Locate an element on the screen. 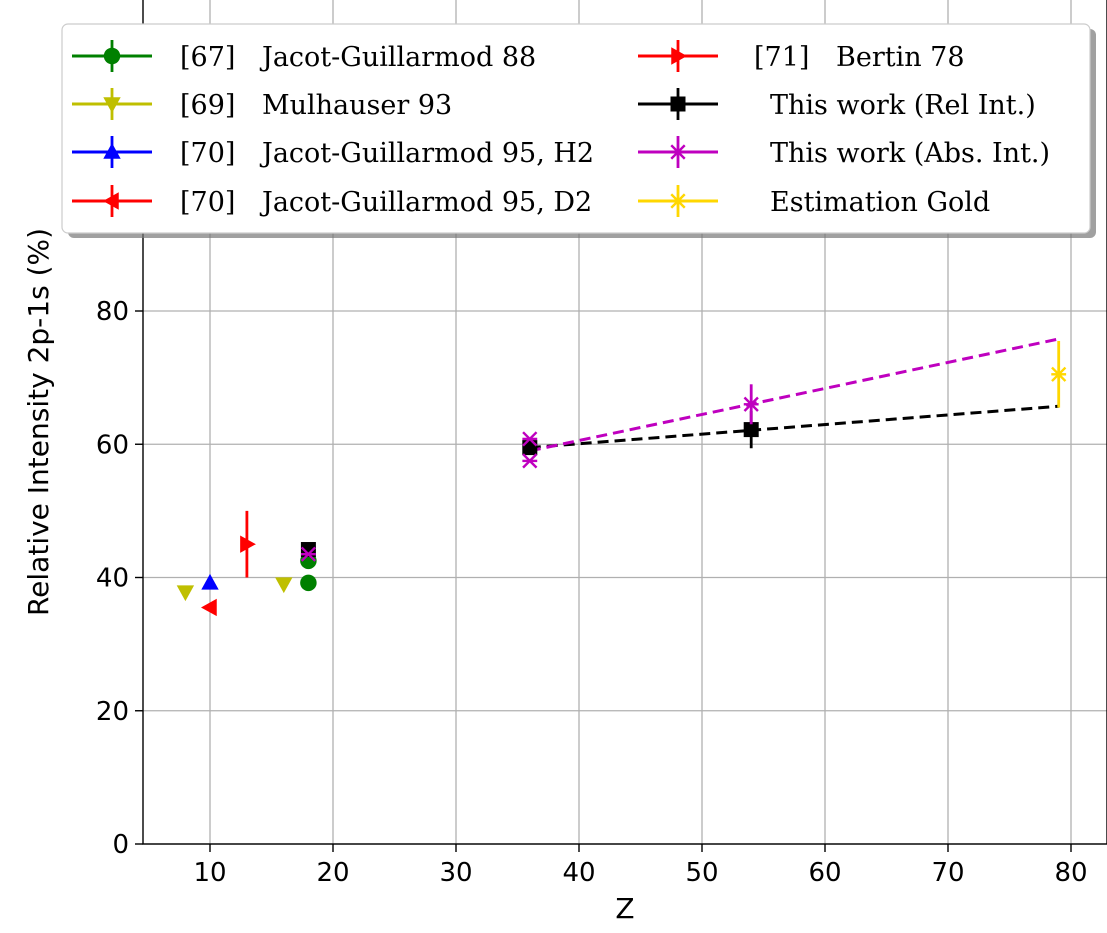 This screenshot has height=933, width=1107. legend-label: Mulhauser 93 is located at coordinates (357, 105).